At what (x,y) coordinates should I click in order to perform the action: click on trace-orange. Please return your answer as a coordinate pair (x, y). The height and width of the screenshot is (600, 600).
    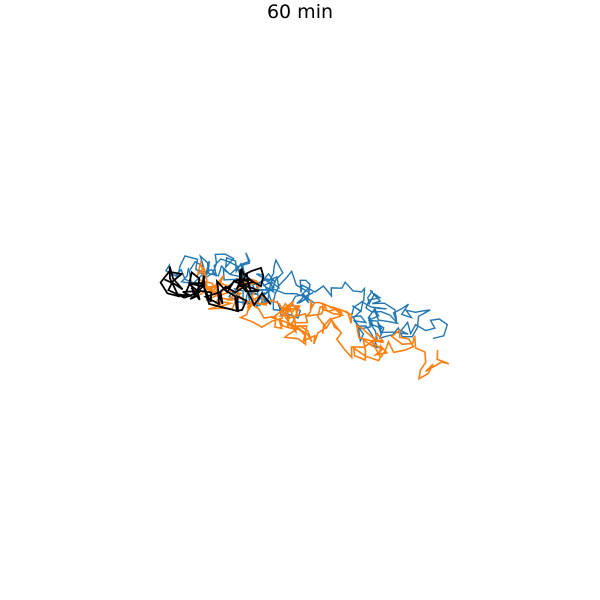
    Looking at the image, I should click on (323, 320).